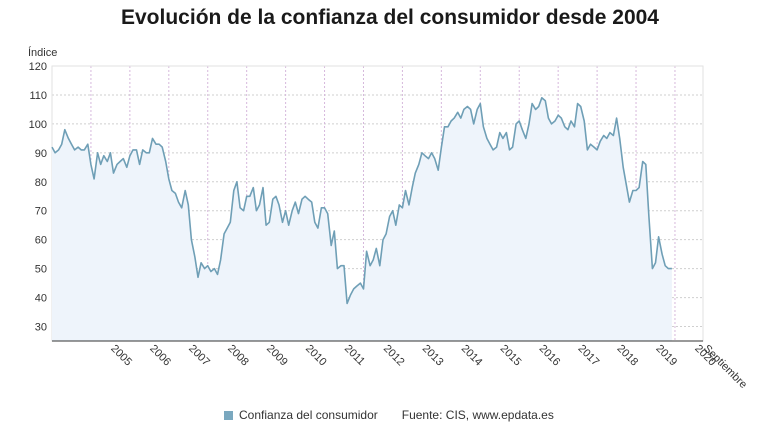 Image resolution: width=780 pixels, height=440 pixels. Describe the element at coordinates (41, 183) in the screenshot. I see `y-tick-label: 80` at that location.